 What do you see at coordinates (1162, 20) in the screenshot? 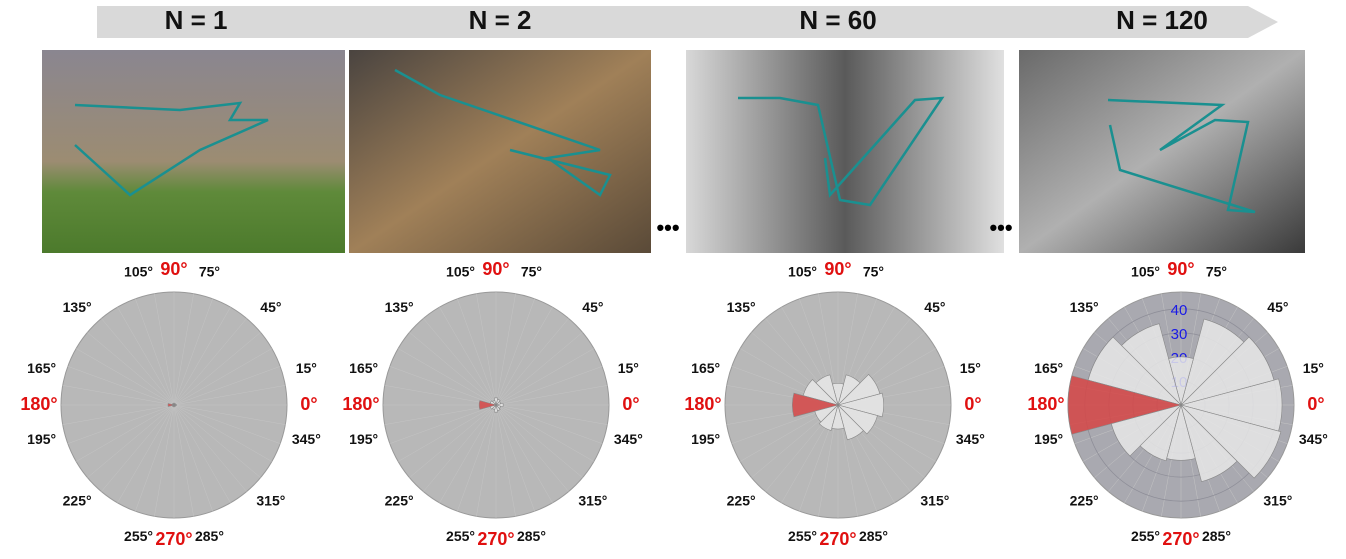
I see `chart-title: N = 120` at bounding box center [1162, 20].